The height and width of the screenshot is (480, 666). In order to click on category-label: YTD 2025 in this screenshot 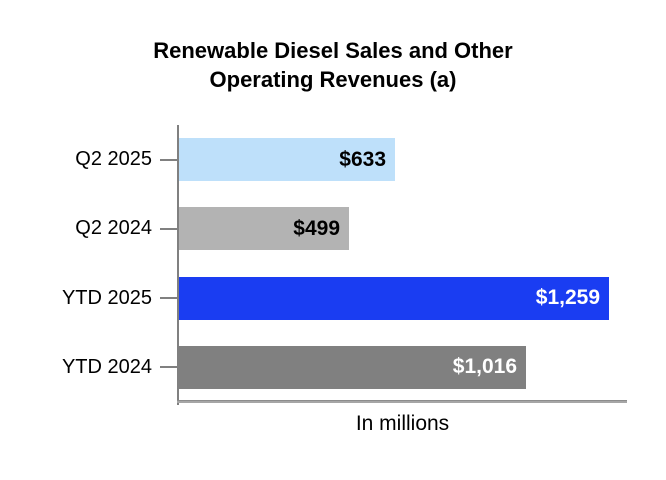, I will do `click(106, 297)`.